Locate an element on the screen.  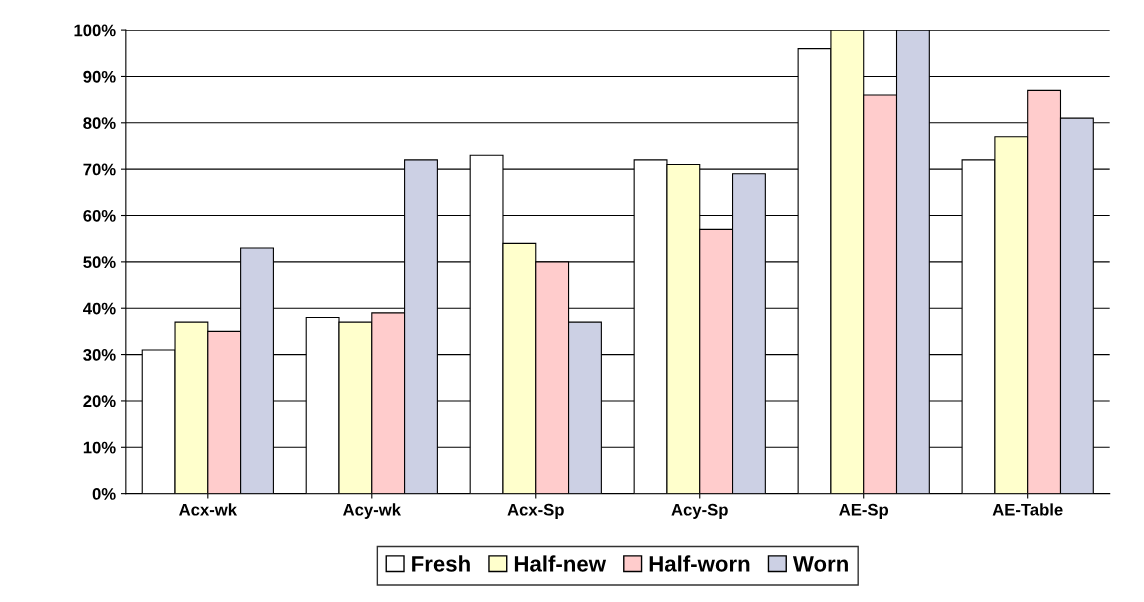
x-tick-label: AE-Table is located at coordinates (1027, 509).